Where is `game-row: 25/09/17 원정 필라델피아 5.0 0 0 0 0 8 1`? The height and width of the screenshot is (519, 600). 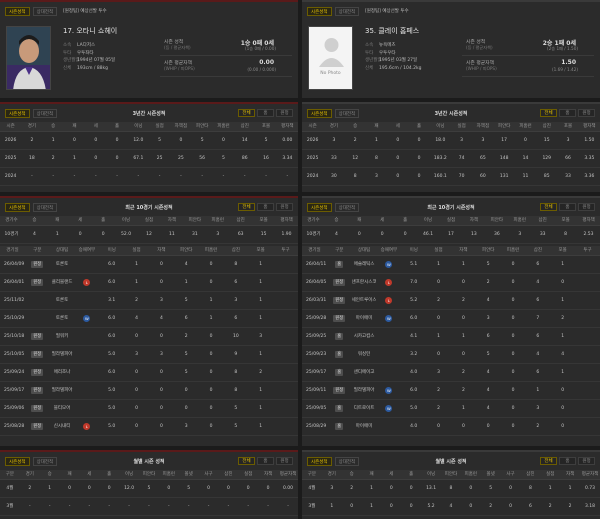
game-row: 25/09/17 원정 필라델피아 5.0 0 0 0 0 8 1 is located at coordinates (149, 390).